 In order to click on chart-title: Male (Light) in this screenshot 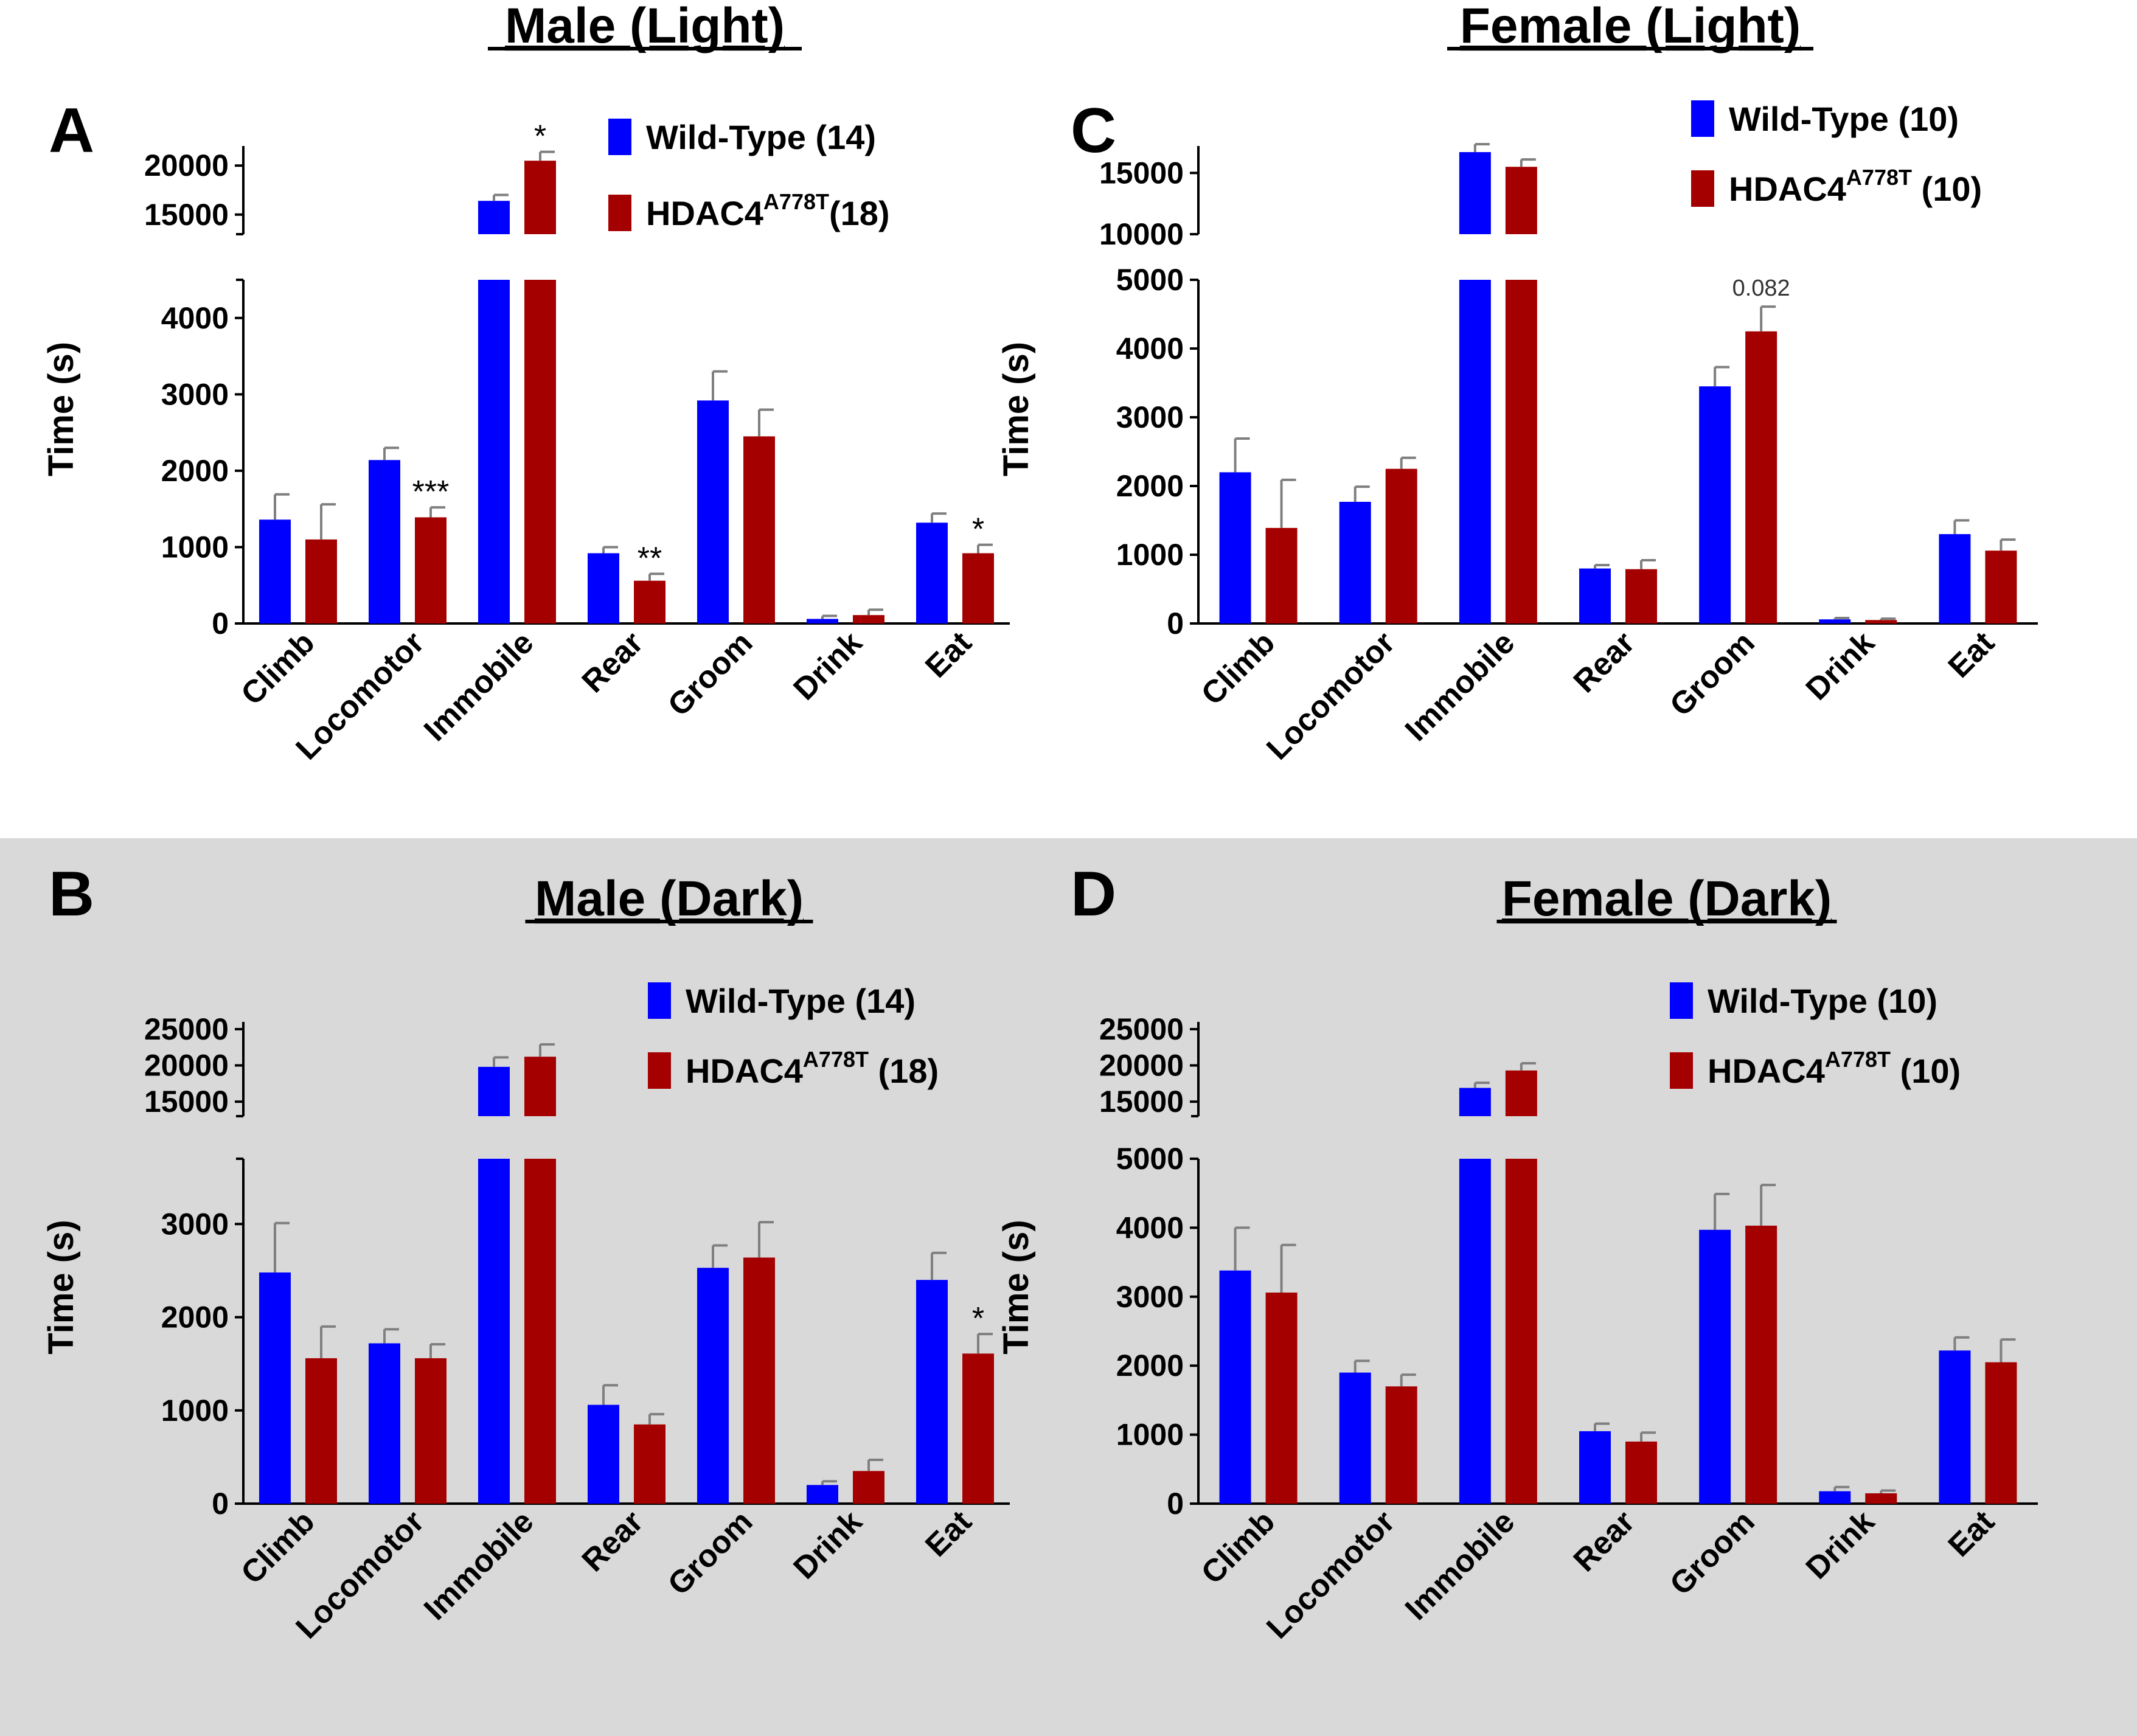, I will do `click(645, 27)`.